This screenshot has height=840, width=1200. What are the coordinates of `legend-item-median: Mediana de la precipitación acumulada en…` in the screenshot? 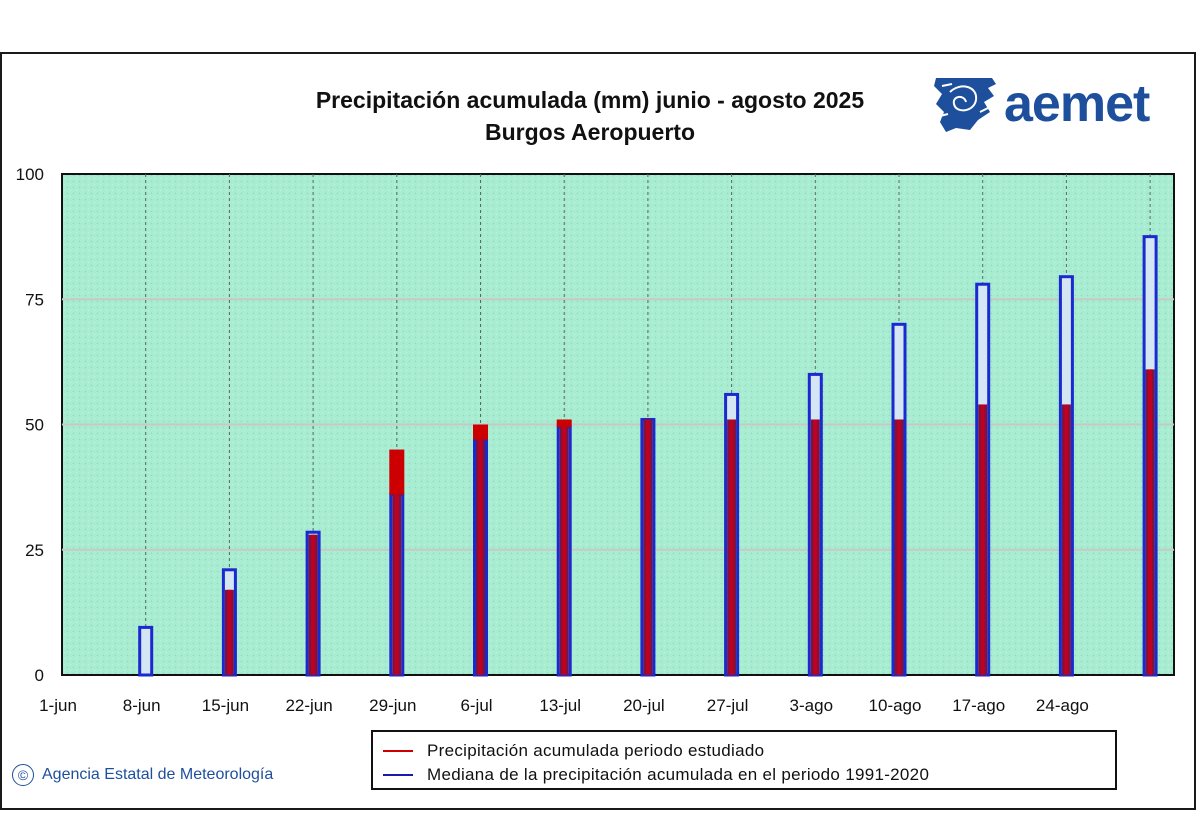 It's located at (656, 775).